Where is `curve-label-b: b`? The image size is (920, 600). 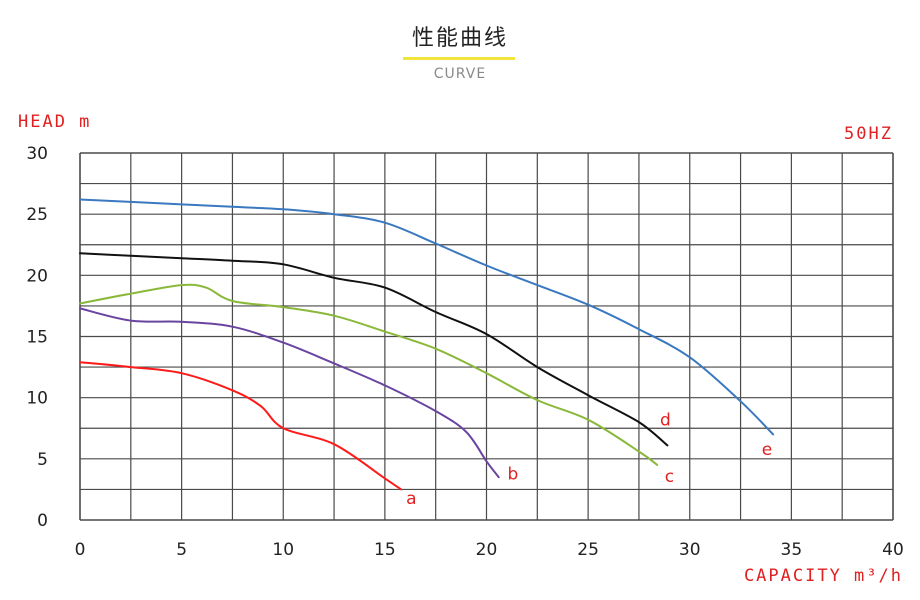
curve-label-b: b is located at coordinates (513, 475).